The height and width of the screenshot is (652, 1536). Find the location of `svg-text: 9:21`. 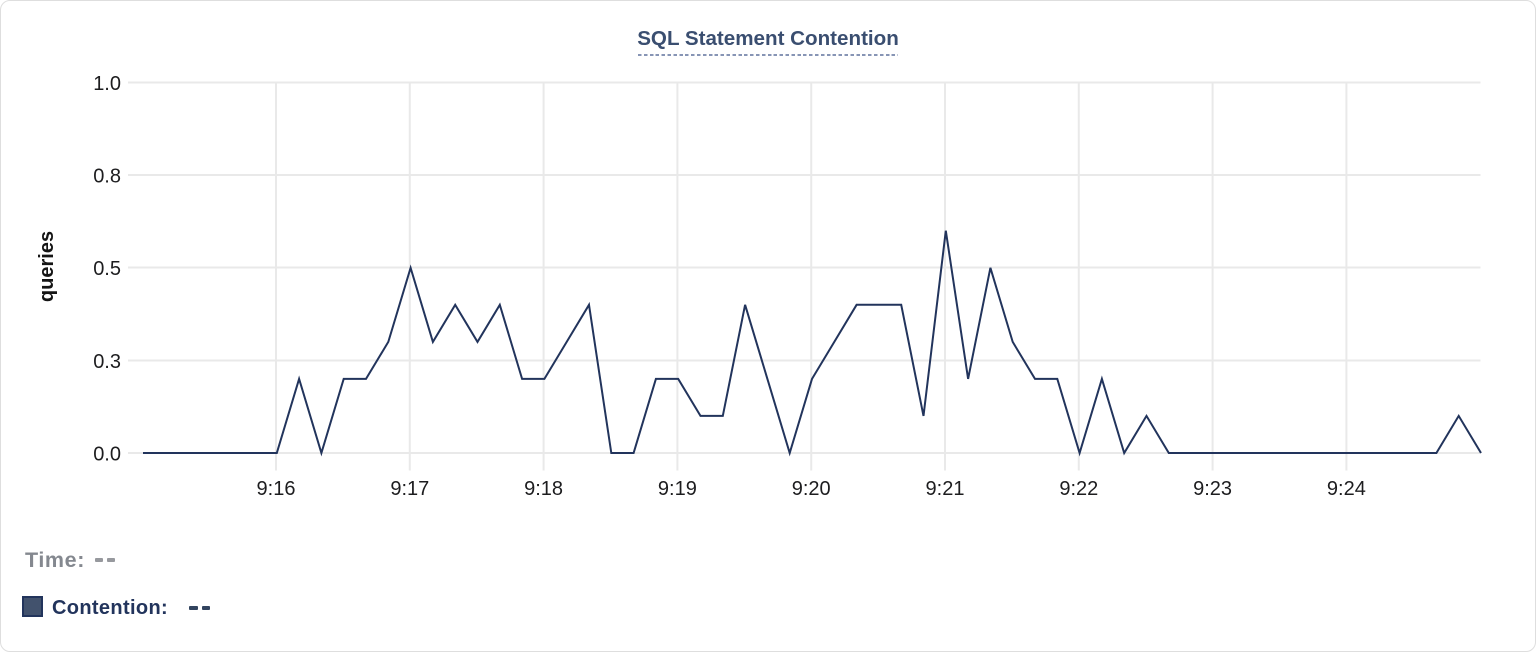

svg-text: 9:21 is located at coordinates (945, 489).